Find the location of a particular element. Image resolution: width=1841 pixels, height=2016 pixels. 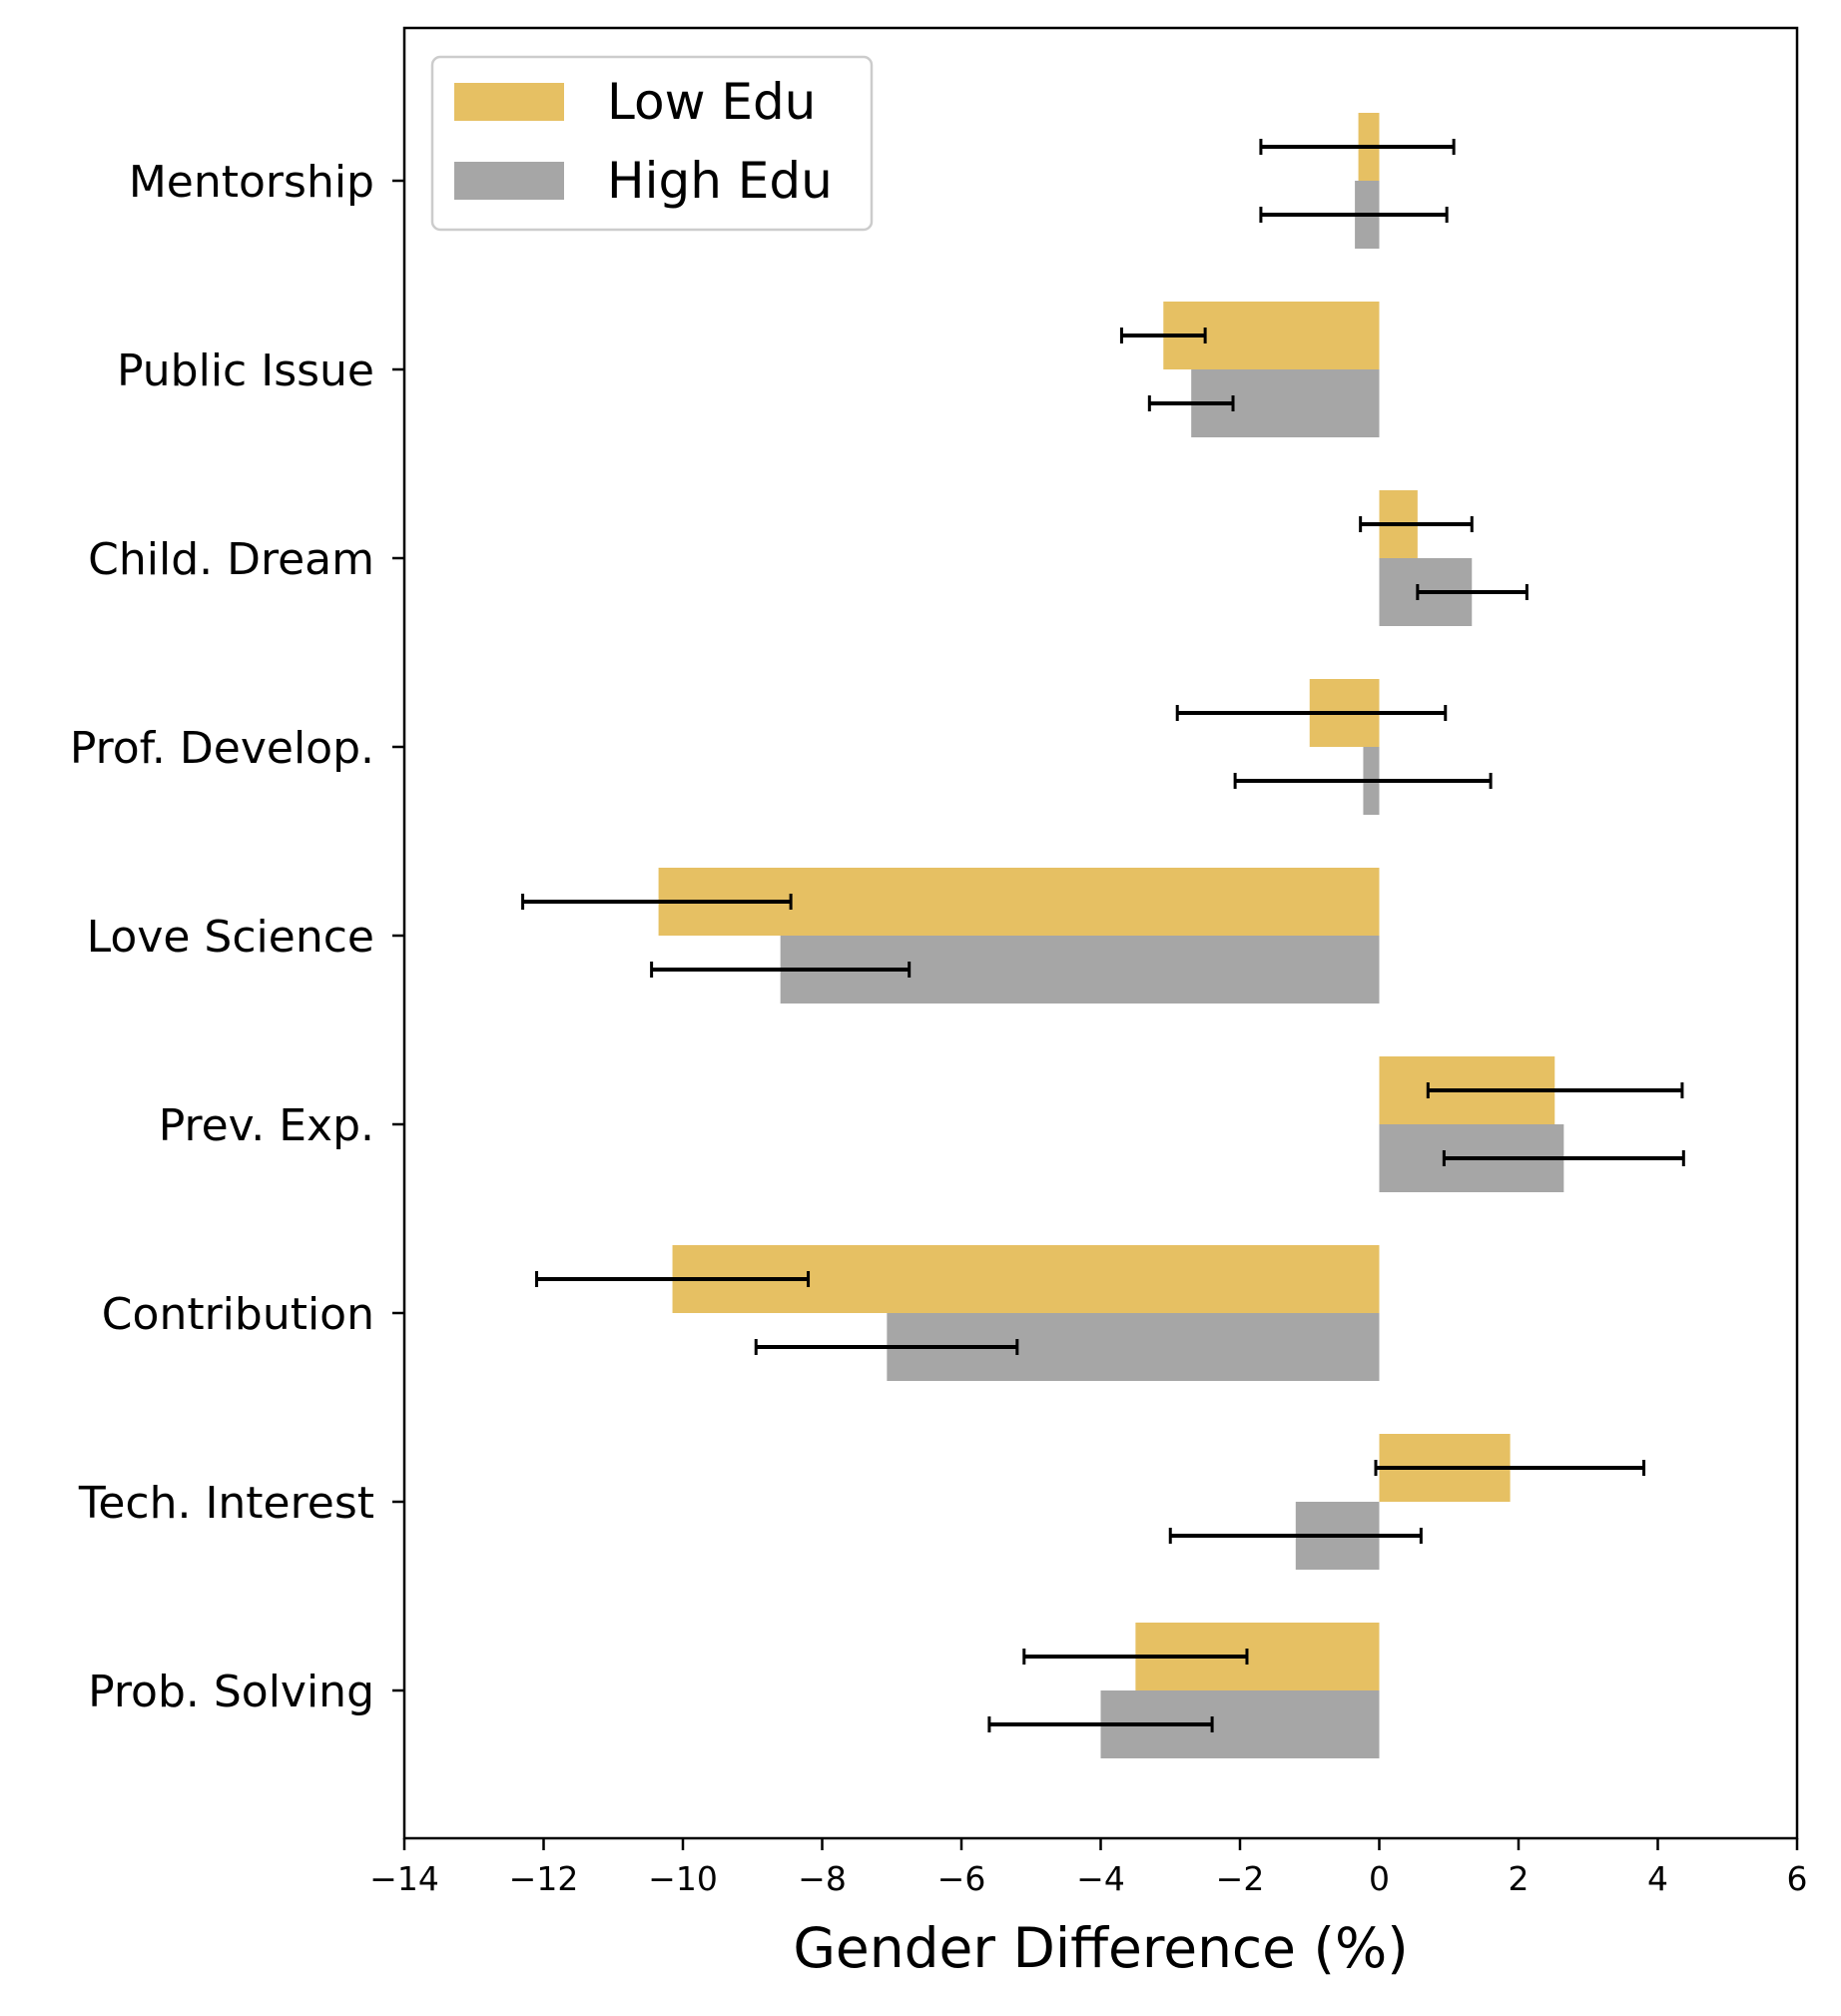

error-bar-high-edu-prof-develop is located at coordinates (1363, 781).